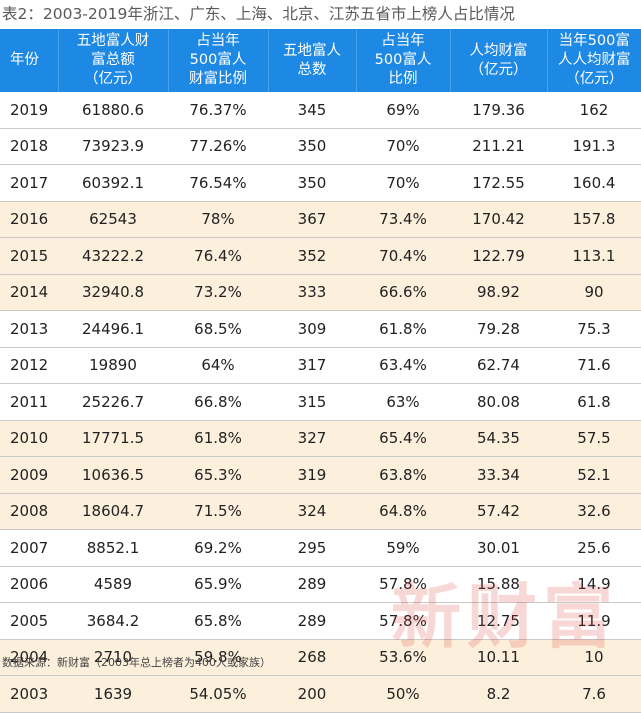 This screenshot has height=713, width=641. What do you see at coordinates (312, 329) in the screenshot?
I see `table-cell: 309` at bounding box center [312, 329].